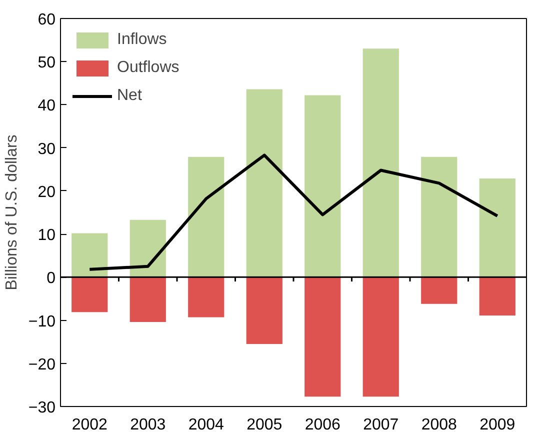 The width and height of the screenshot is (538, 432). What do you see at coordinates (264, 424) in the screenshot?
I see `x-tick-label: 2005` at bounding box center [264, 424].